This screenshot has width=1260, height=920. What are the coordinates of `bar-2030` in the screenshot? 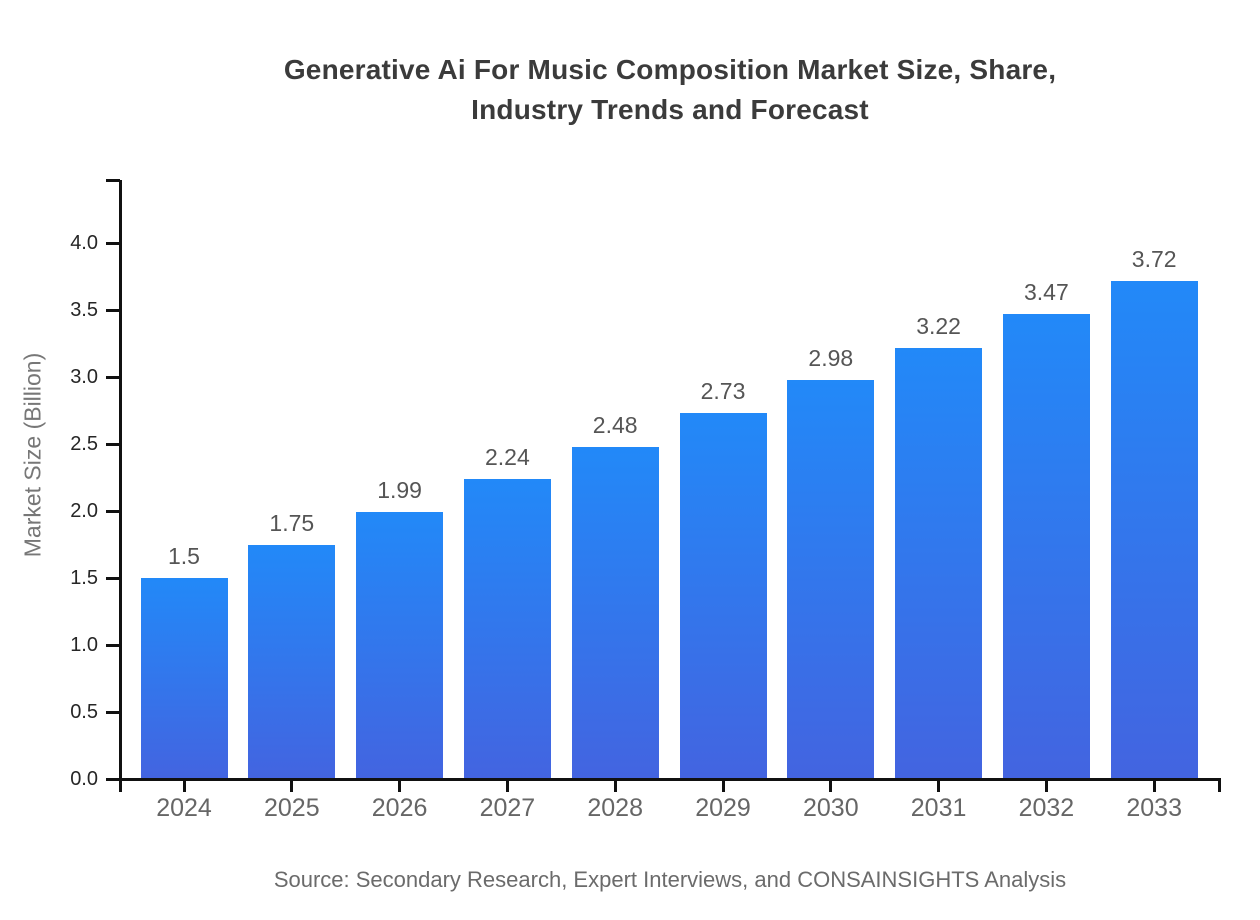 It's located at (831, 579).